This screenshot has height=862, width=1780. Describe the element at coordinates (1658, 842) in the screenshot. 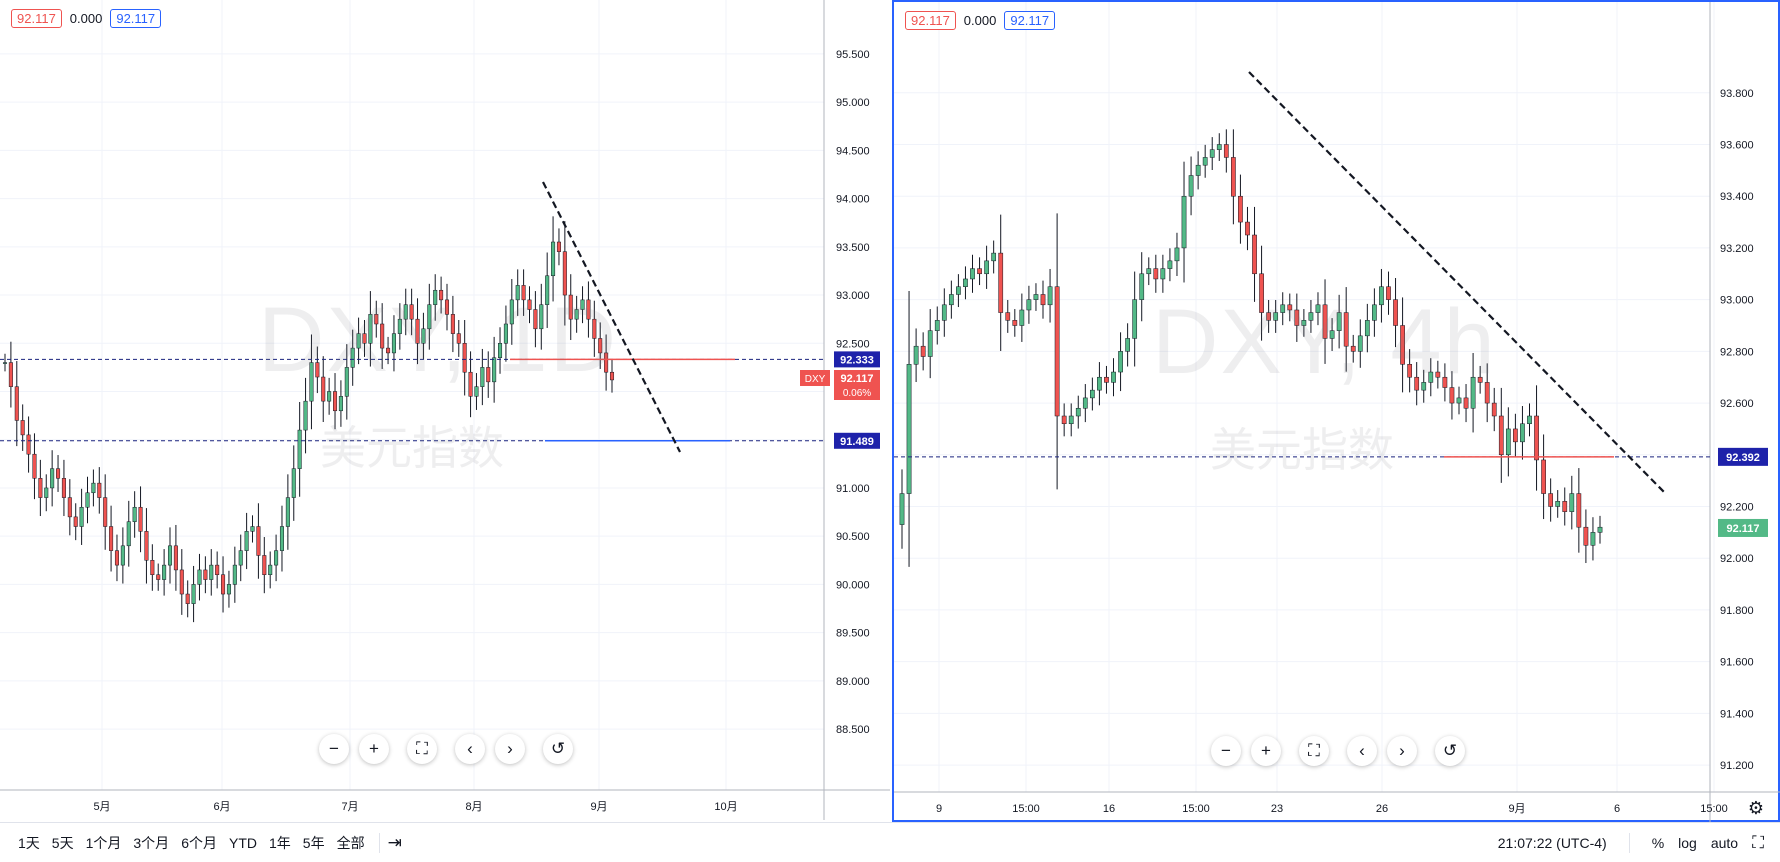

I see `percent-toggle: %` at that location.